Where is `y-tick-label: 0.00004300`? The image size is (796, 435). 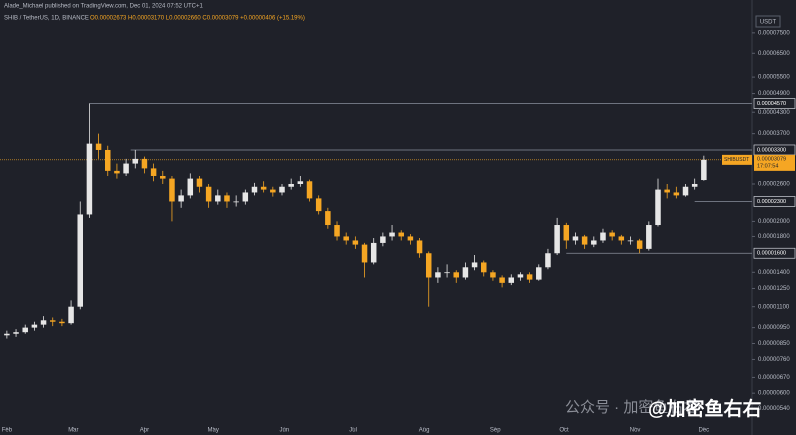 y-tick-label: 0.00004300 is located at coordinates (774, 113).